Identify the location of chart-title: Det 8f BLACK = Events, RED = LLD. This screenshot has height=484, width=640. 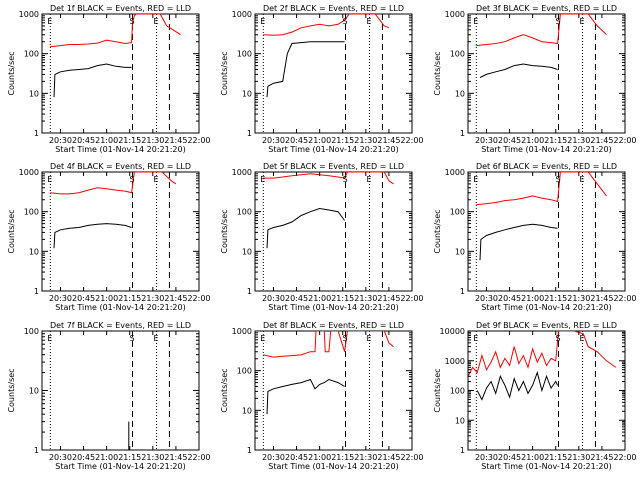
(333, 325).